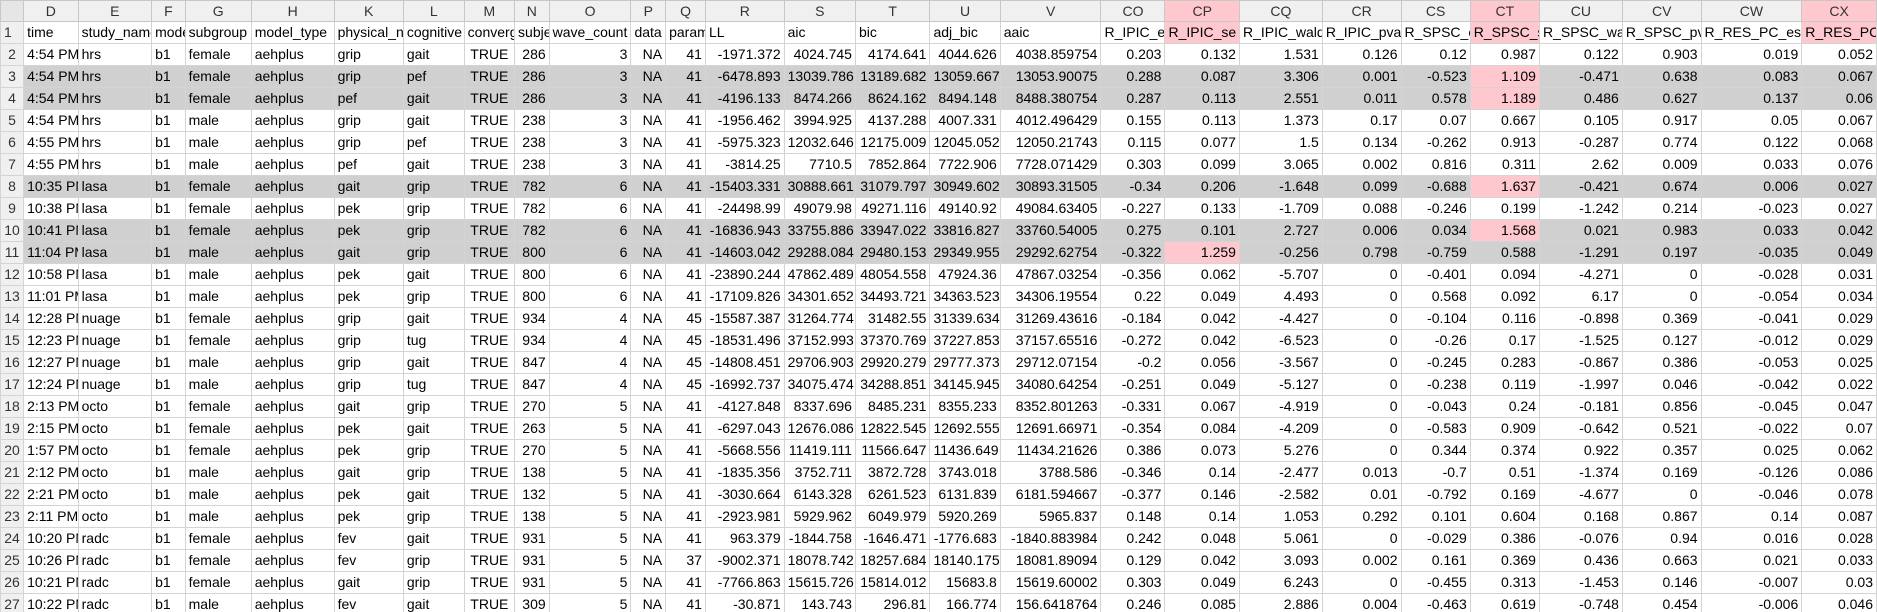 The width and height of the screenshot is (1877, 612). Describe the element at coordinates (744, 164) in the screenshot. I see `grid-cell: -3814.25` at that location.